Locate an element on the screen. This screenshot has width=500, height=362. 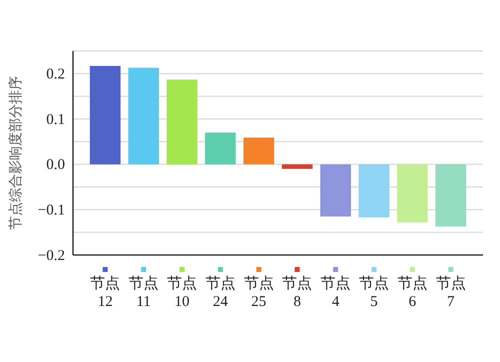
x-tick-label: 节点 11 is located at coordinates (143, 292).